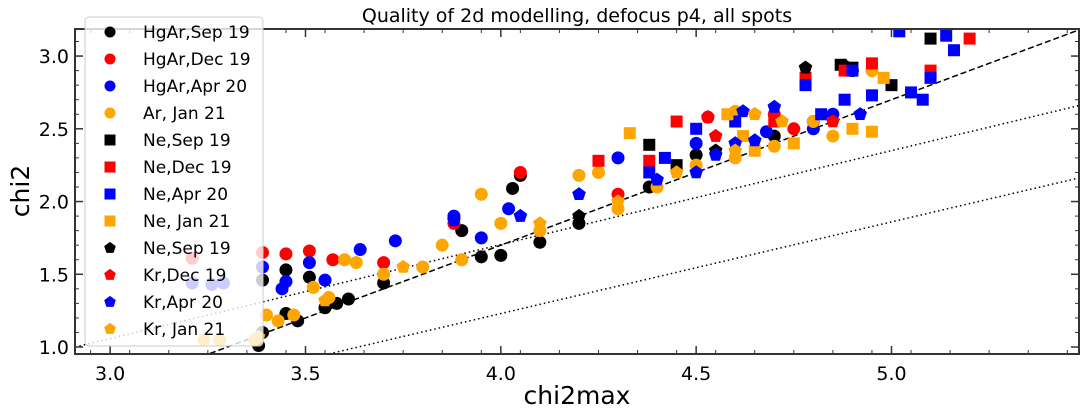 Image resolution: width=1086 pixels, height=420 pixels. What do you see at coordinates (696, 374) in the screenshot?
I see `x-tick-label: 4.5` at bounding box center [696, 374].